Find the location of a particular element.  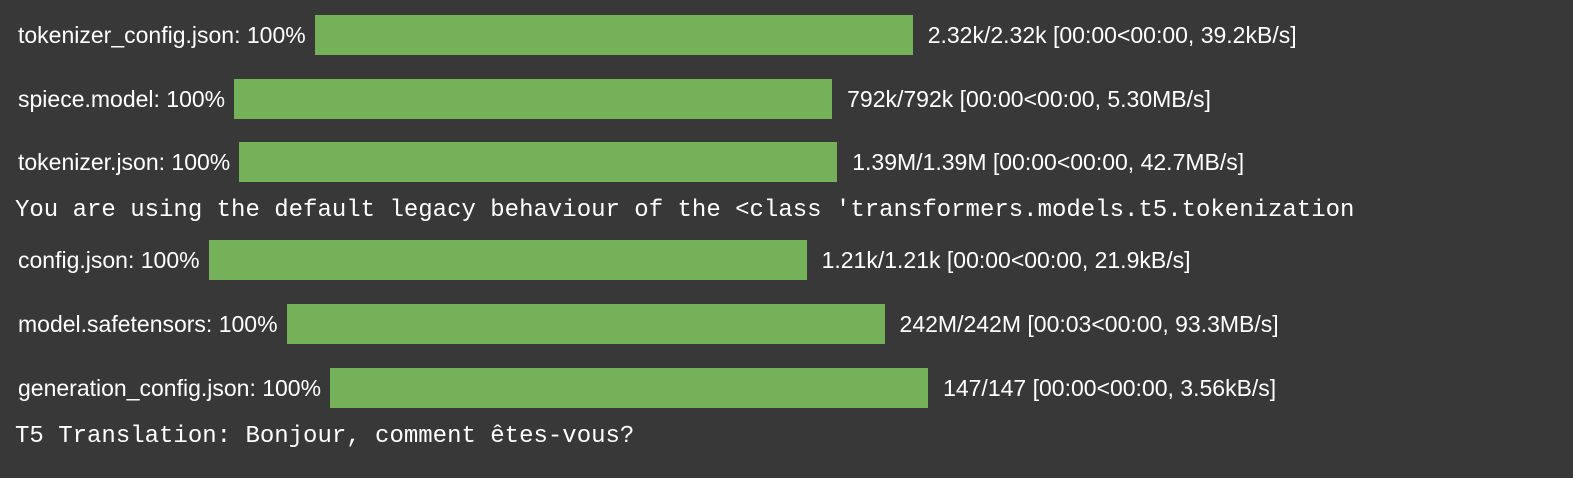

download-stats: 792k/792k [00:00<00:00, 5.30MB/s] is located at coordinates (1029, 98).